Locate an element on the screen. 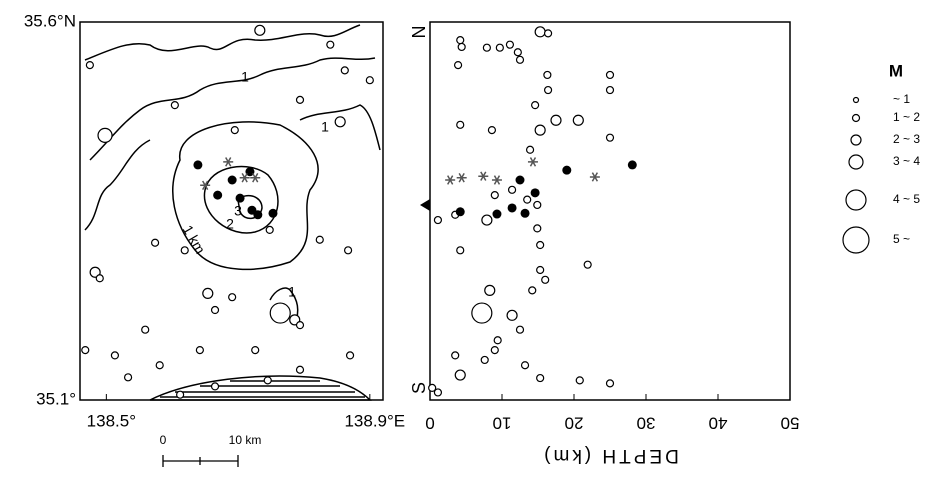 This screenshot has height=480, width=937. scale-label: 10 km is located at coordinates (245, 440).